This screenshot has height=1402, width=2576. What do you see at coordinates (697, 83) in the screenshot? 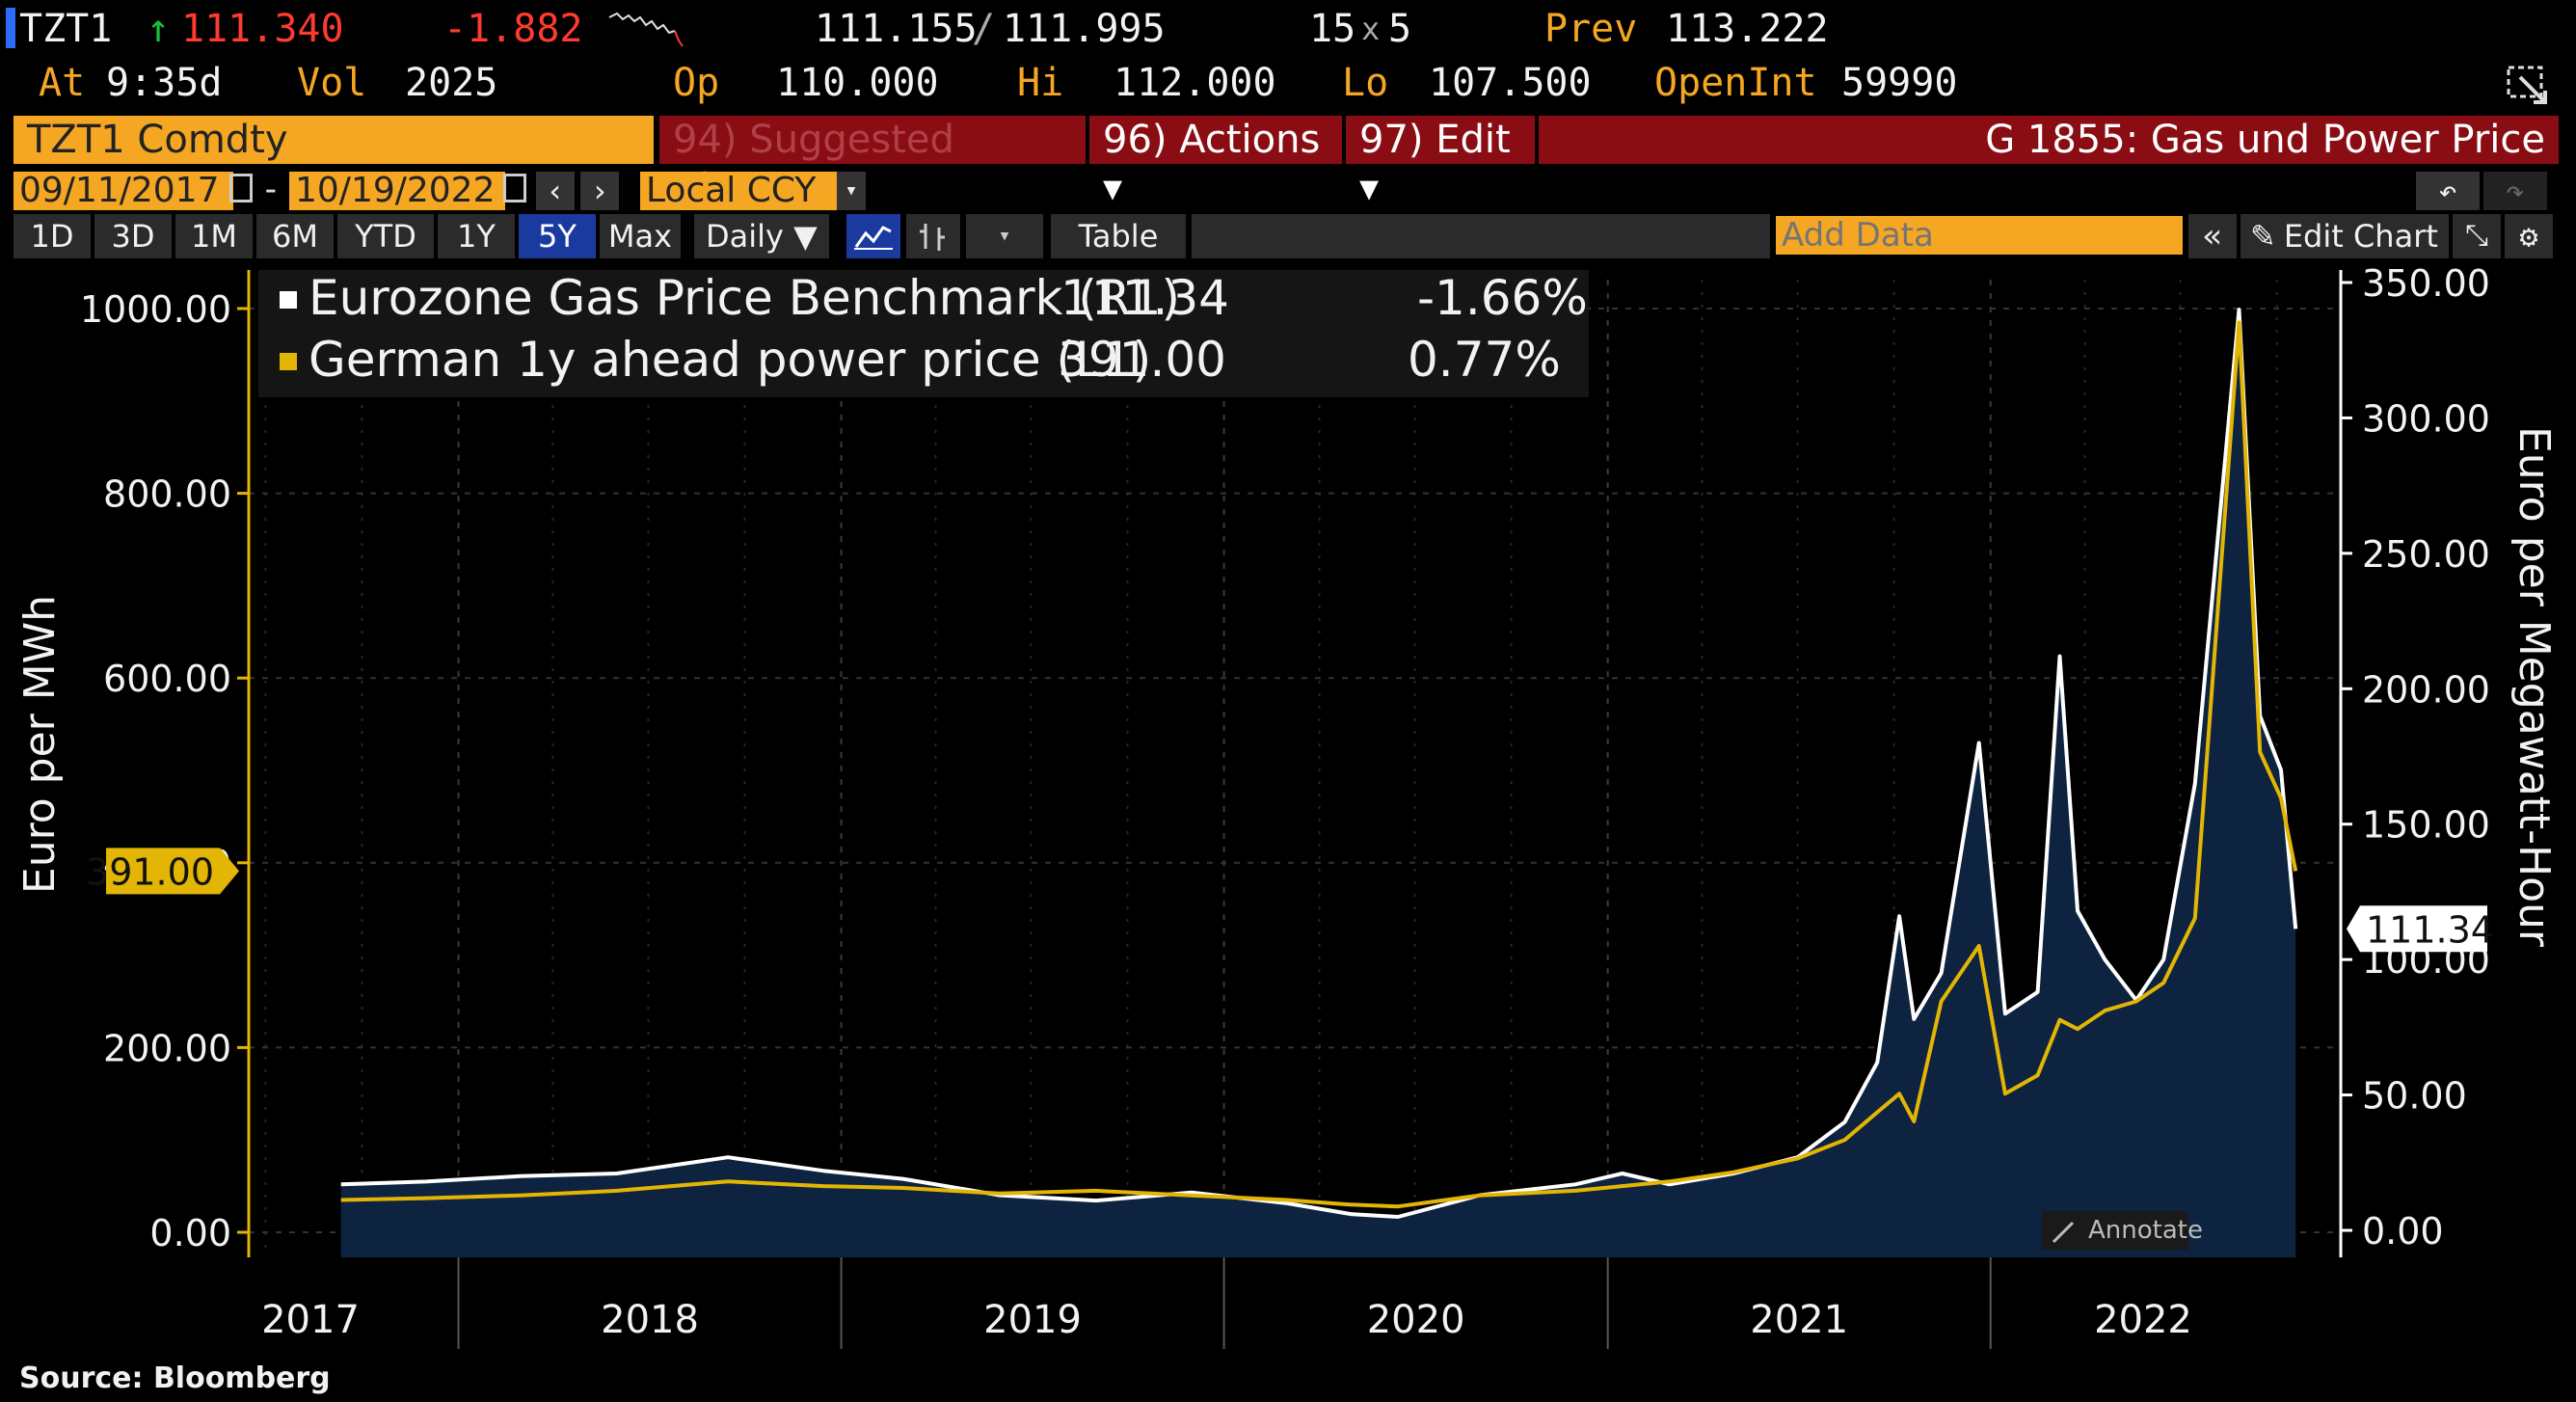
I see `open-label: Op` at bounding box center [697, 83].